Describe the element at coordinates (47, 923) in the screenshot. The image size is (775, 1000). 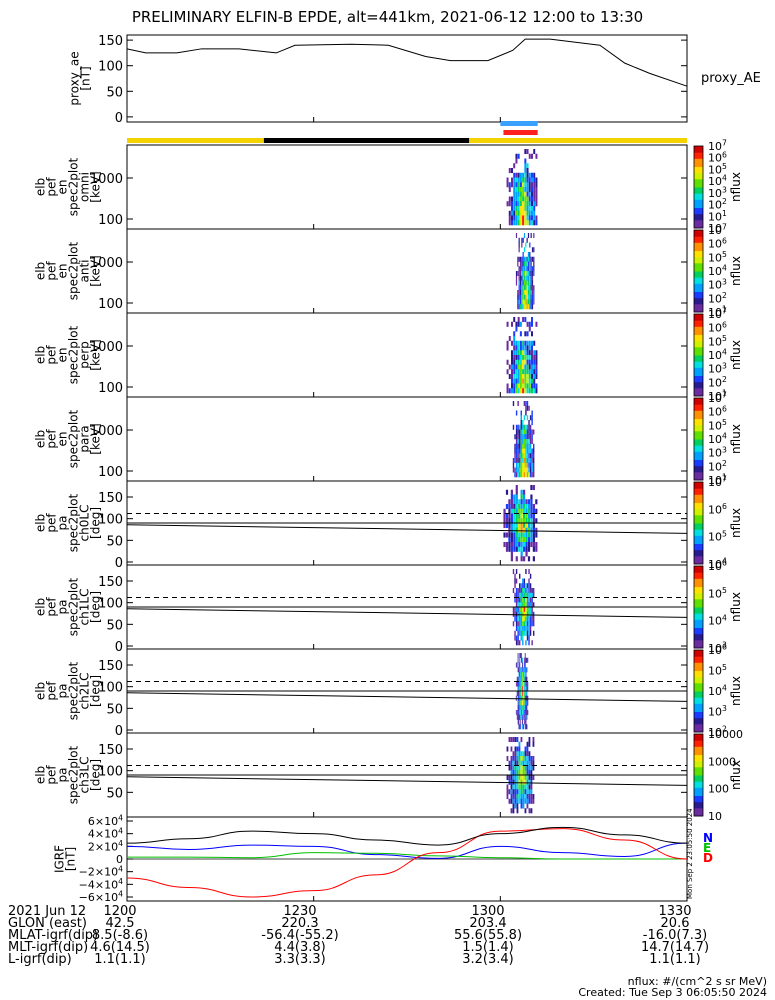
I see `footer-row-label: GLON (east)` at that location.